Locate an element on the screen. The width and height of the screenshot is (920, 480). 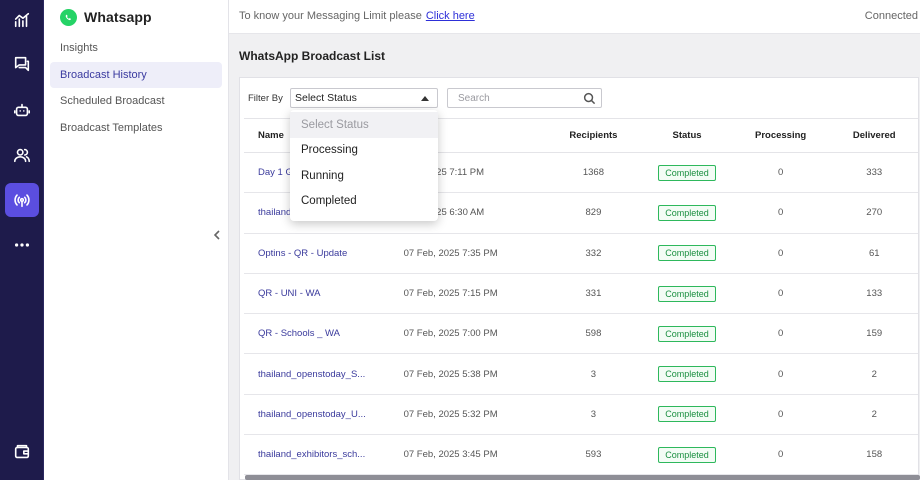
col-header-processing: Processing is located at coordinates (780, 135).